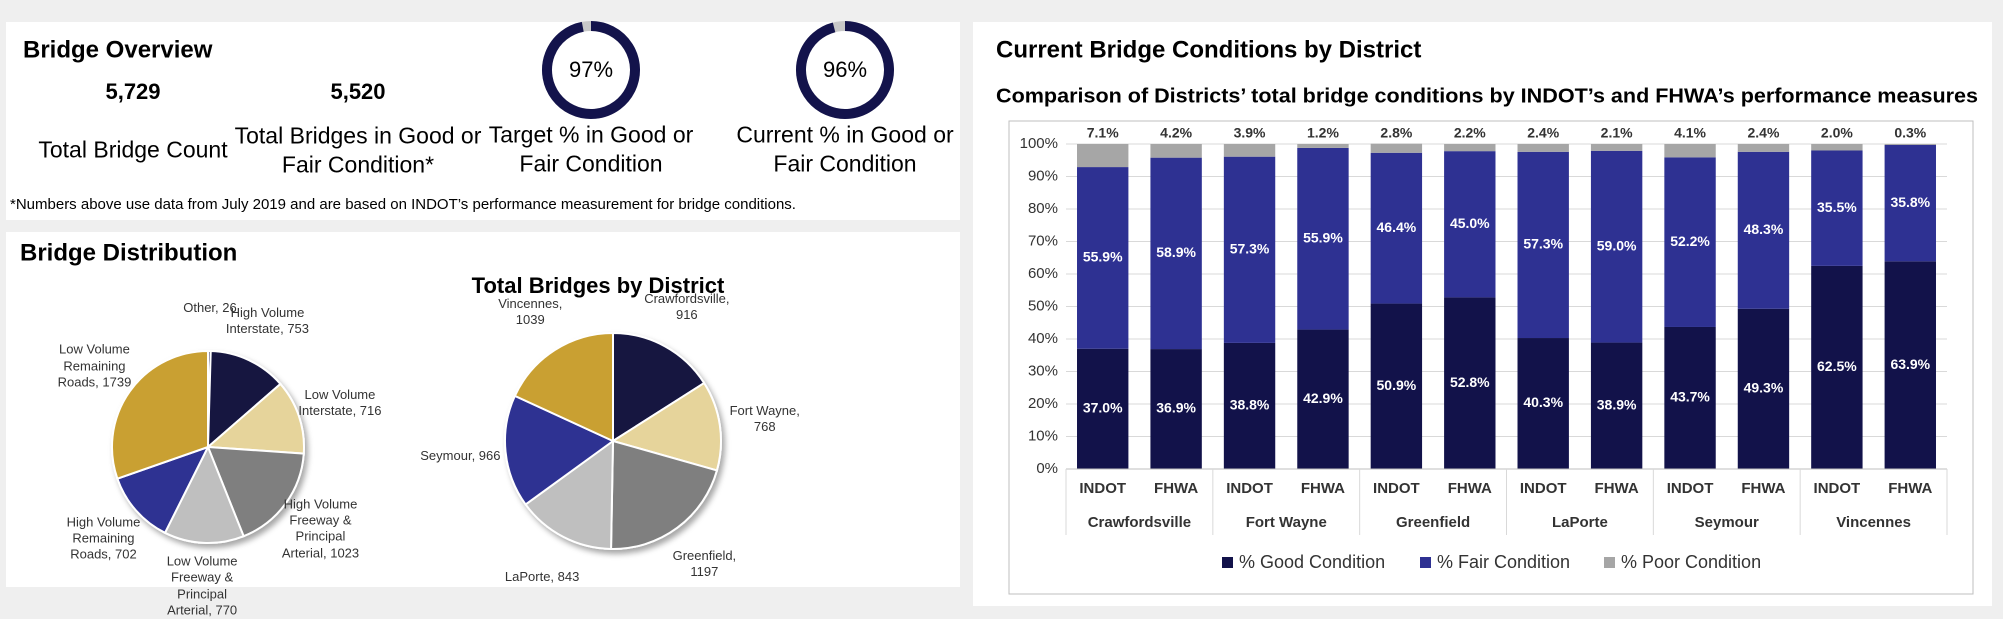 This screenshot has width=2003, height=619. Describe the element at coordinates (1312, 562) in the screenshot. I see `legend-label: % Good Condition` at that location.